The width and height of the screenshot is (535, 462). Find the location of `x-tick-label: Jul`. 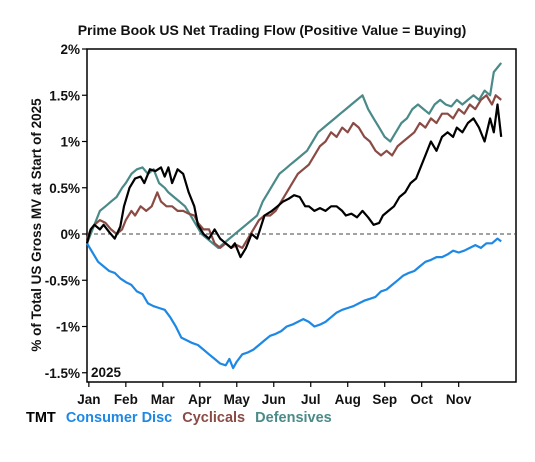

x-tick-label: Jul is located at coordinates (311, 399).